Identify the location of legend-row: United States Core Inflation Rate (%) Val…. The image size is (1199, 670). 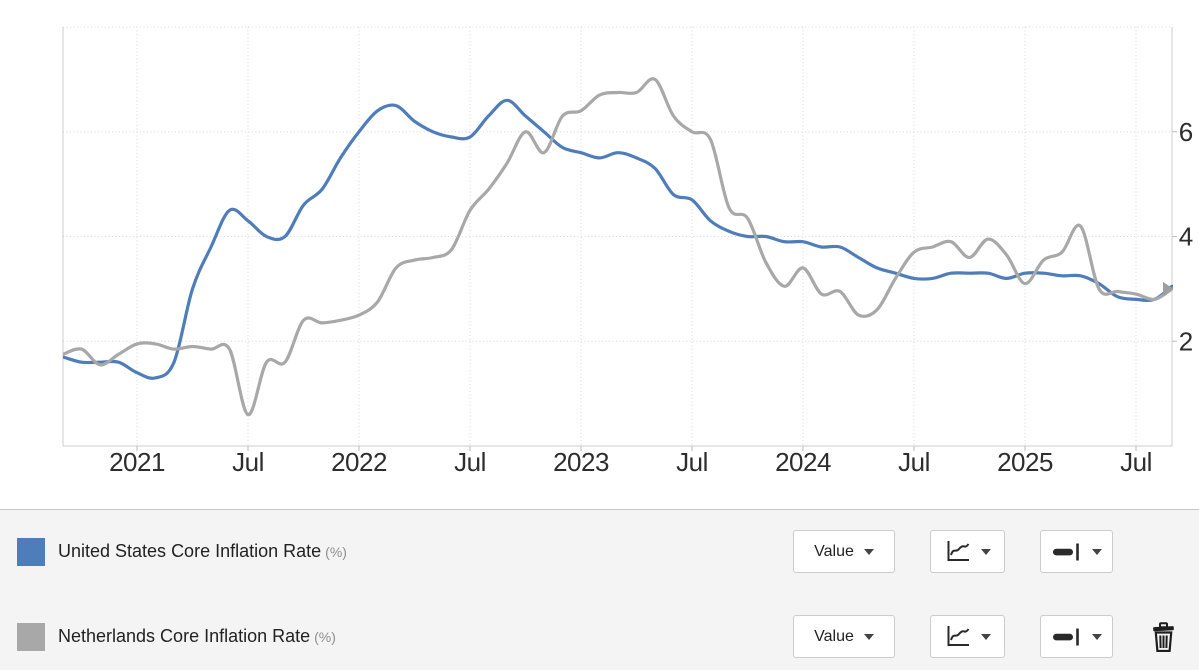
(599, 551).